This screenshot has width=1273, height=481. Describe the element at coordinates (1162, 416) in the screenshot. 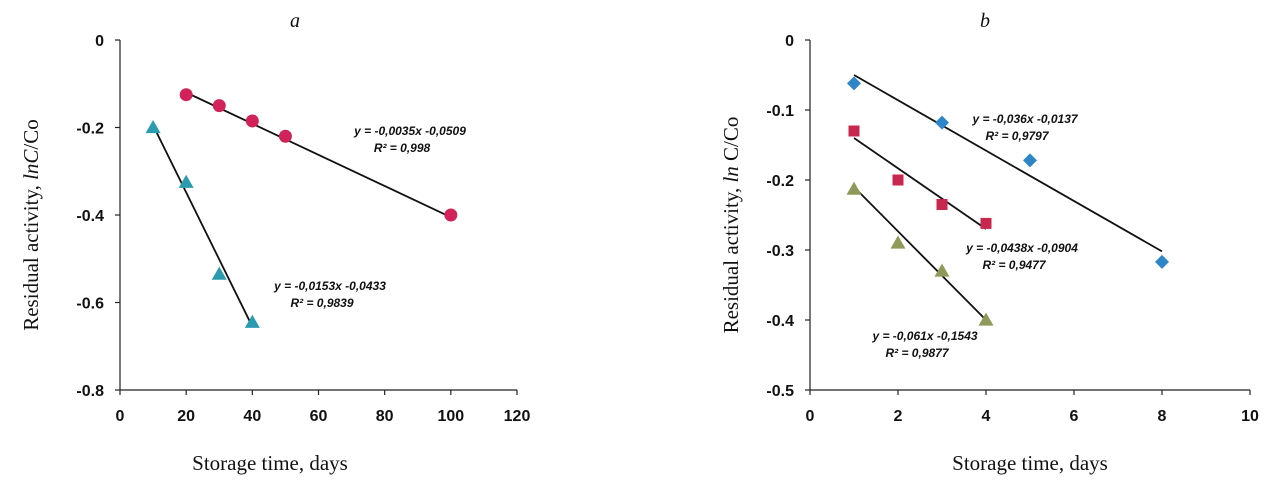

I see `x-tick-label-b: 8` at that location.